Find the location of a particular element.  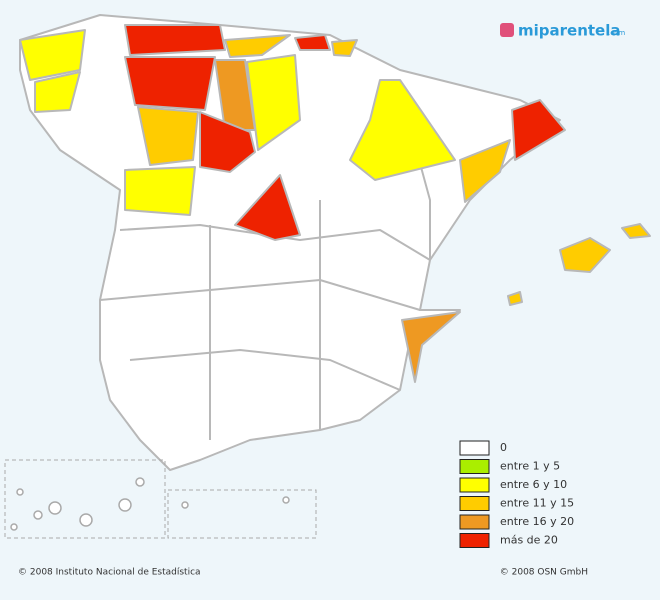

legend-label: 0 is located at coordinates (503, 447).